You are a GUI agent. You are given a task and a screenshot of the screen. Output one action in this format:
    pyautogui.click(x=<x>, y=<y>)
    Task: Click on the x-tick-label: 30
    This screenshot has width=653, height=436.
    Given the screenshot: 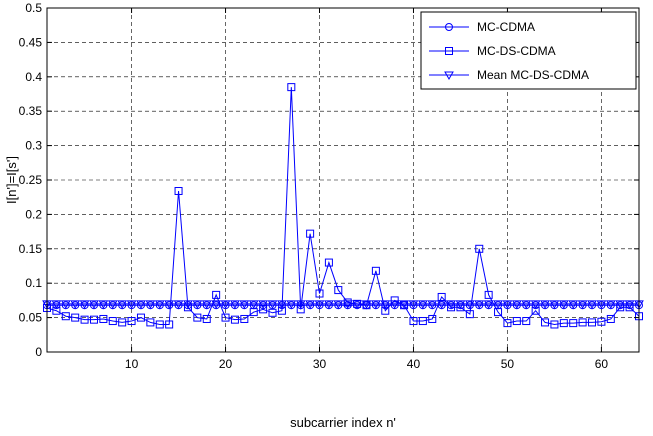 What is the action you would take?
    pyautogui.click(x=320, y=364)
    